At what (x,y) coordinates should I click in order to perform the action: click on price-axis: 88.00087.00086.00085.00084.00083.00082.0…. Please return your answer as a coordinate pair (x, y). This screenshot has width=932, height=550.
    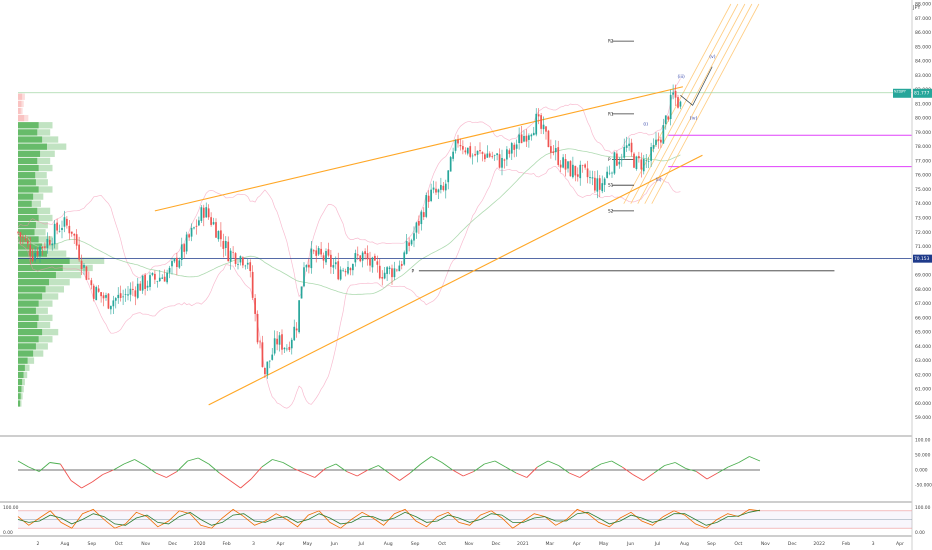
    Looking at the image, I should click on (912, 275).